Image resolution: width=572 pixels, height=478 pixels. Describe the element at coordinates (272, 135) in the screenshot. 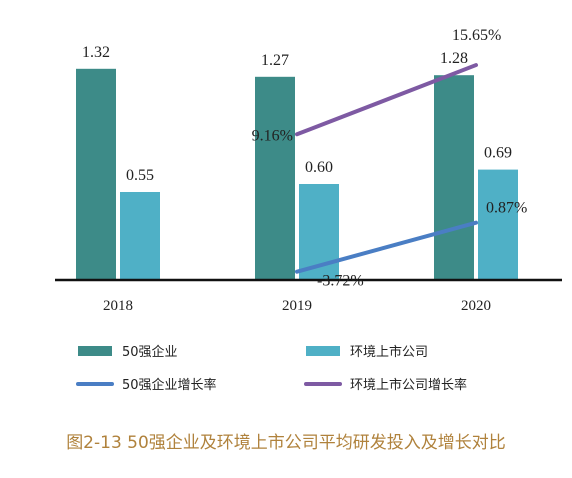

I see `data-label: 9.16%` at that location.